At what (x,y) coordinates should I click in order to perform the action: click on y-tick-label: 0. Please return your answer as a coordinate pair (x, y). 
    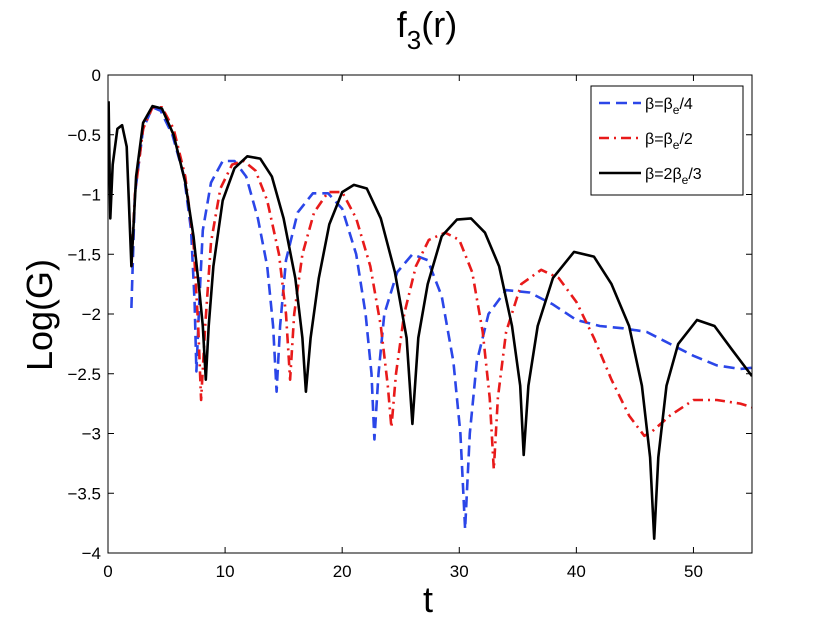
    Looking at the image, I should click on (96, 75).